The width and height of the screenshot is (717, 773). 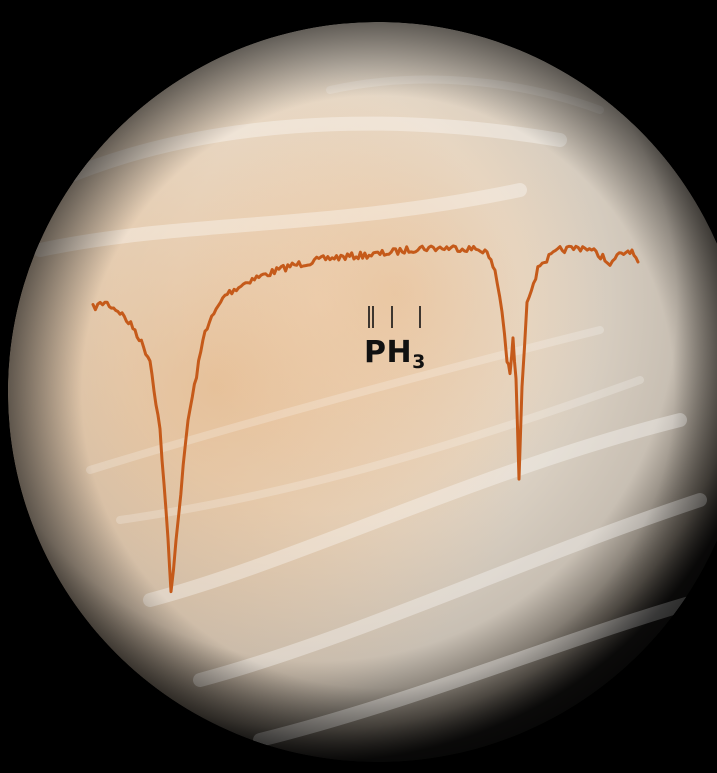 What do you see at coordinates (388, 352) in the screenshot?
I see `ph3-label-main: PH` at bounding box center [388, 352].